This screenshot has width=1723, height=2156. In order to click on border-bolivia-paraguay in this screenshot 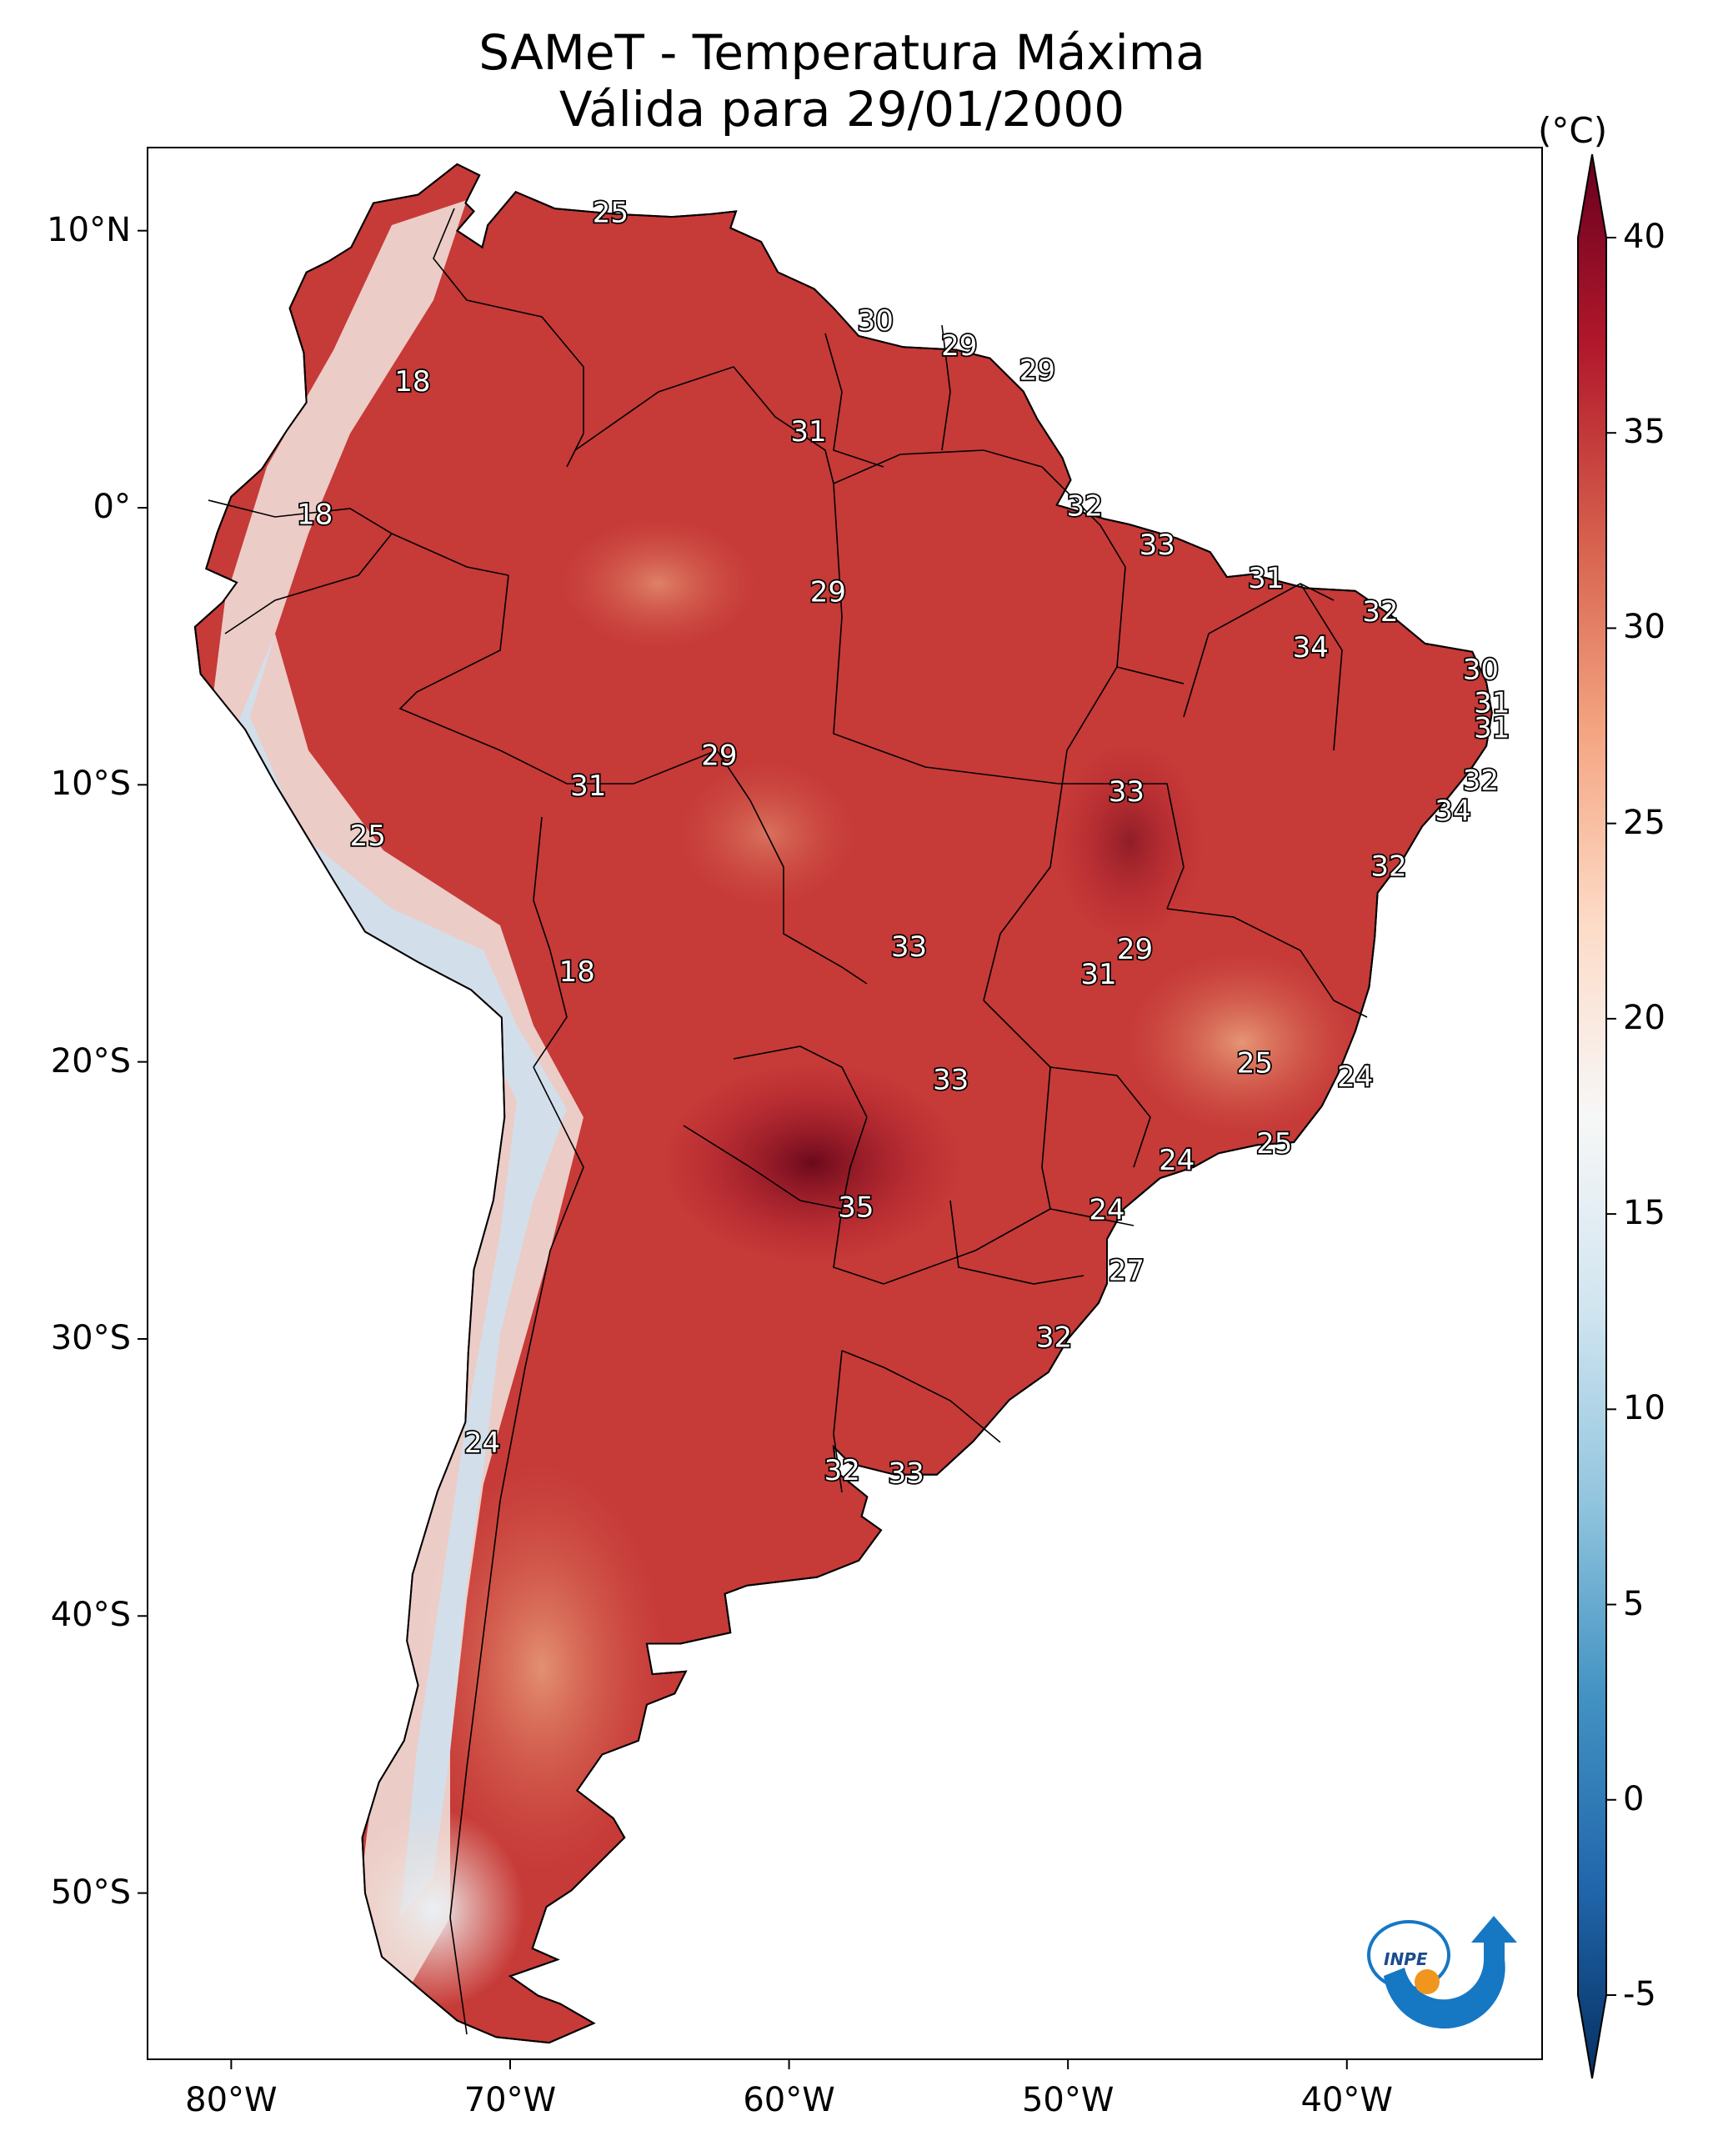, I will do `click(800, 1081)`.